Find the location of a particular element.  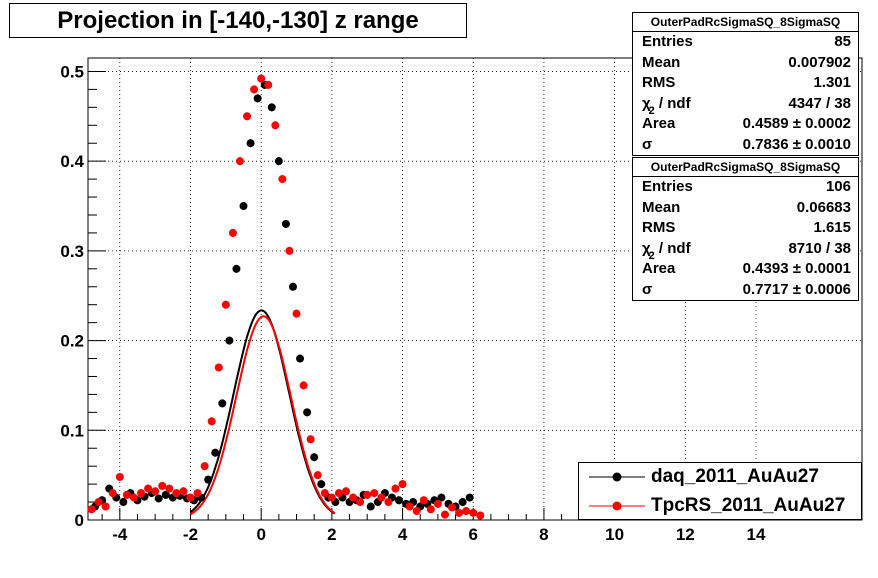

x-tick-label: -2 is located at coordinates (190, 534).